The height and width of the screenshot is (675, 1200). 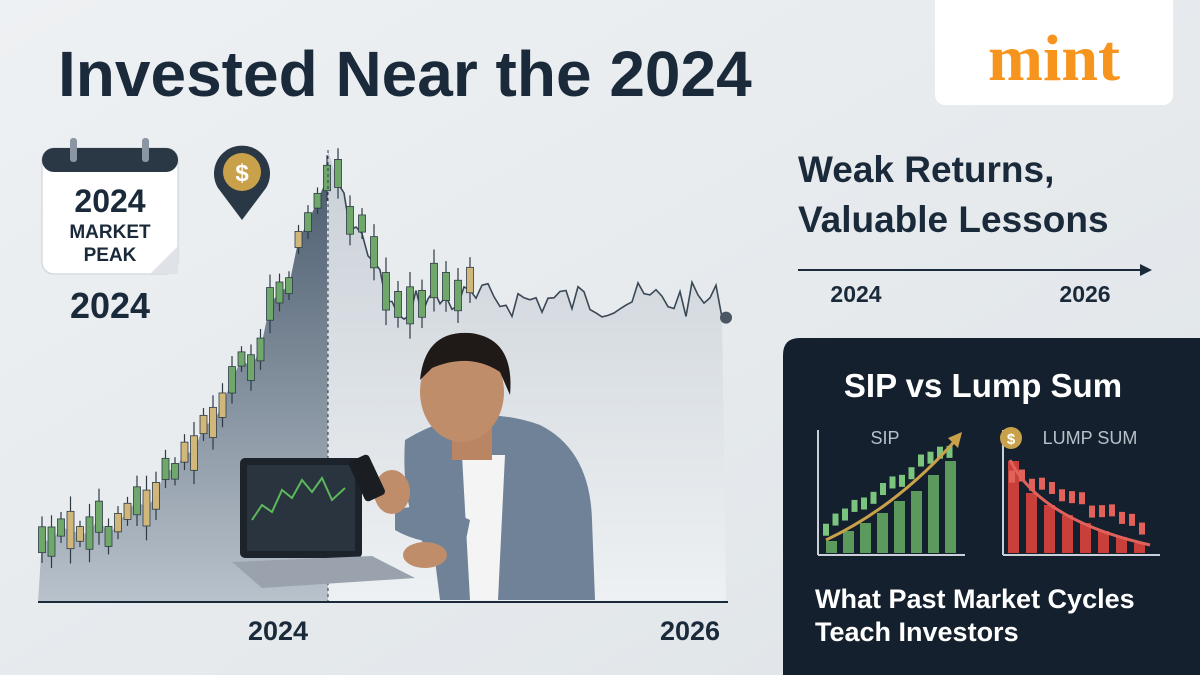 I want to click on axis-label: 2026, so click(x=690, y=631).